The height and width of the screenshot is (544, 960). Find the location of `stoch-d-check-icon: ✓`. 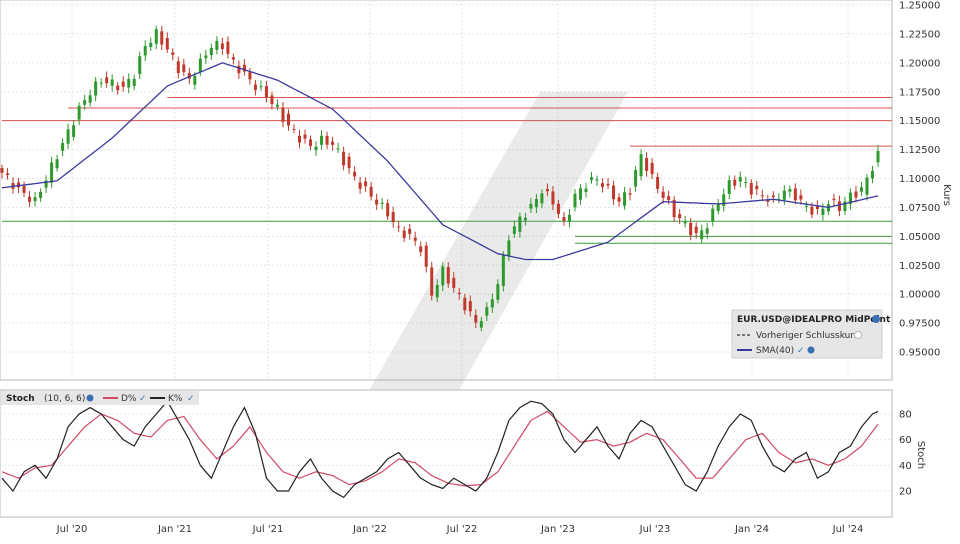

stoch-d-check-icon: ✓ is located at coordinates (143, 399).